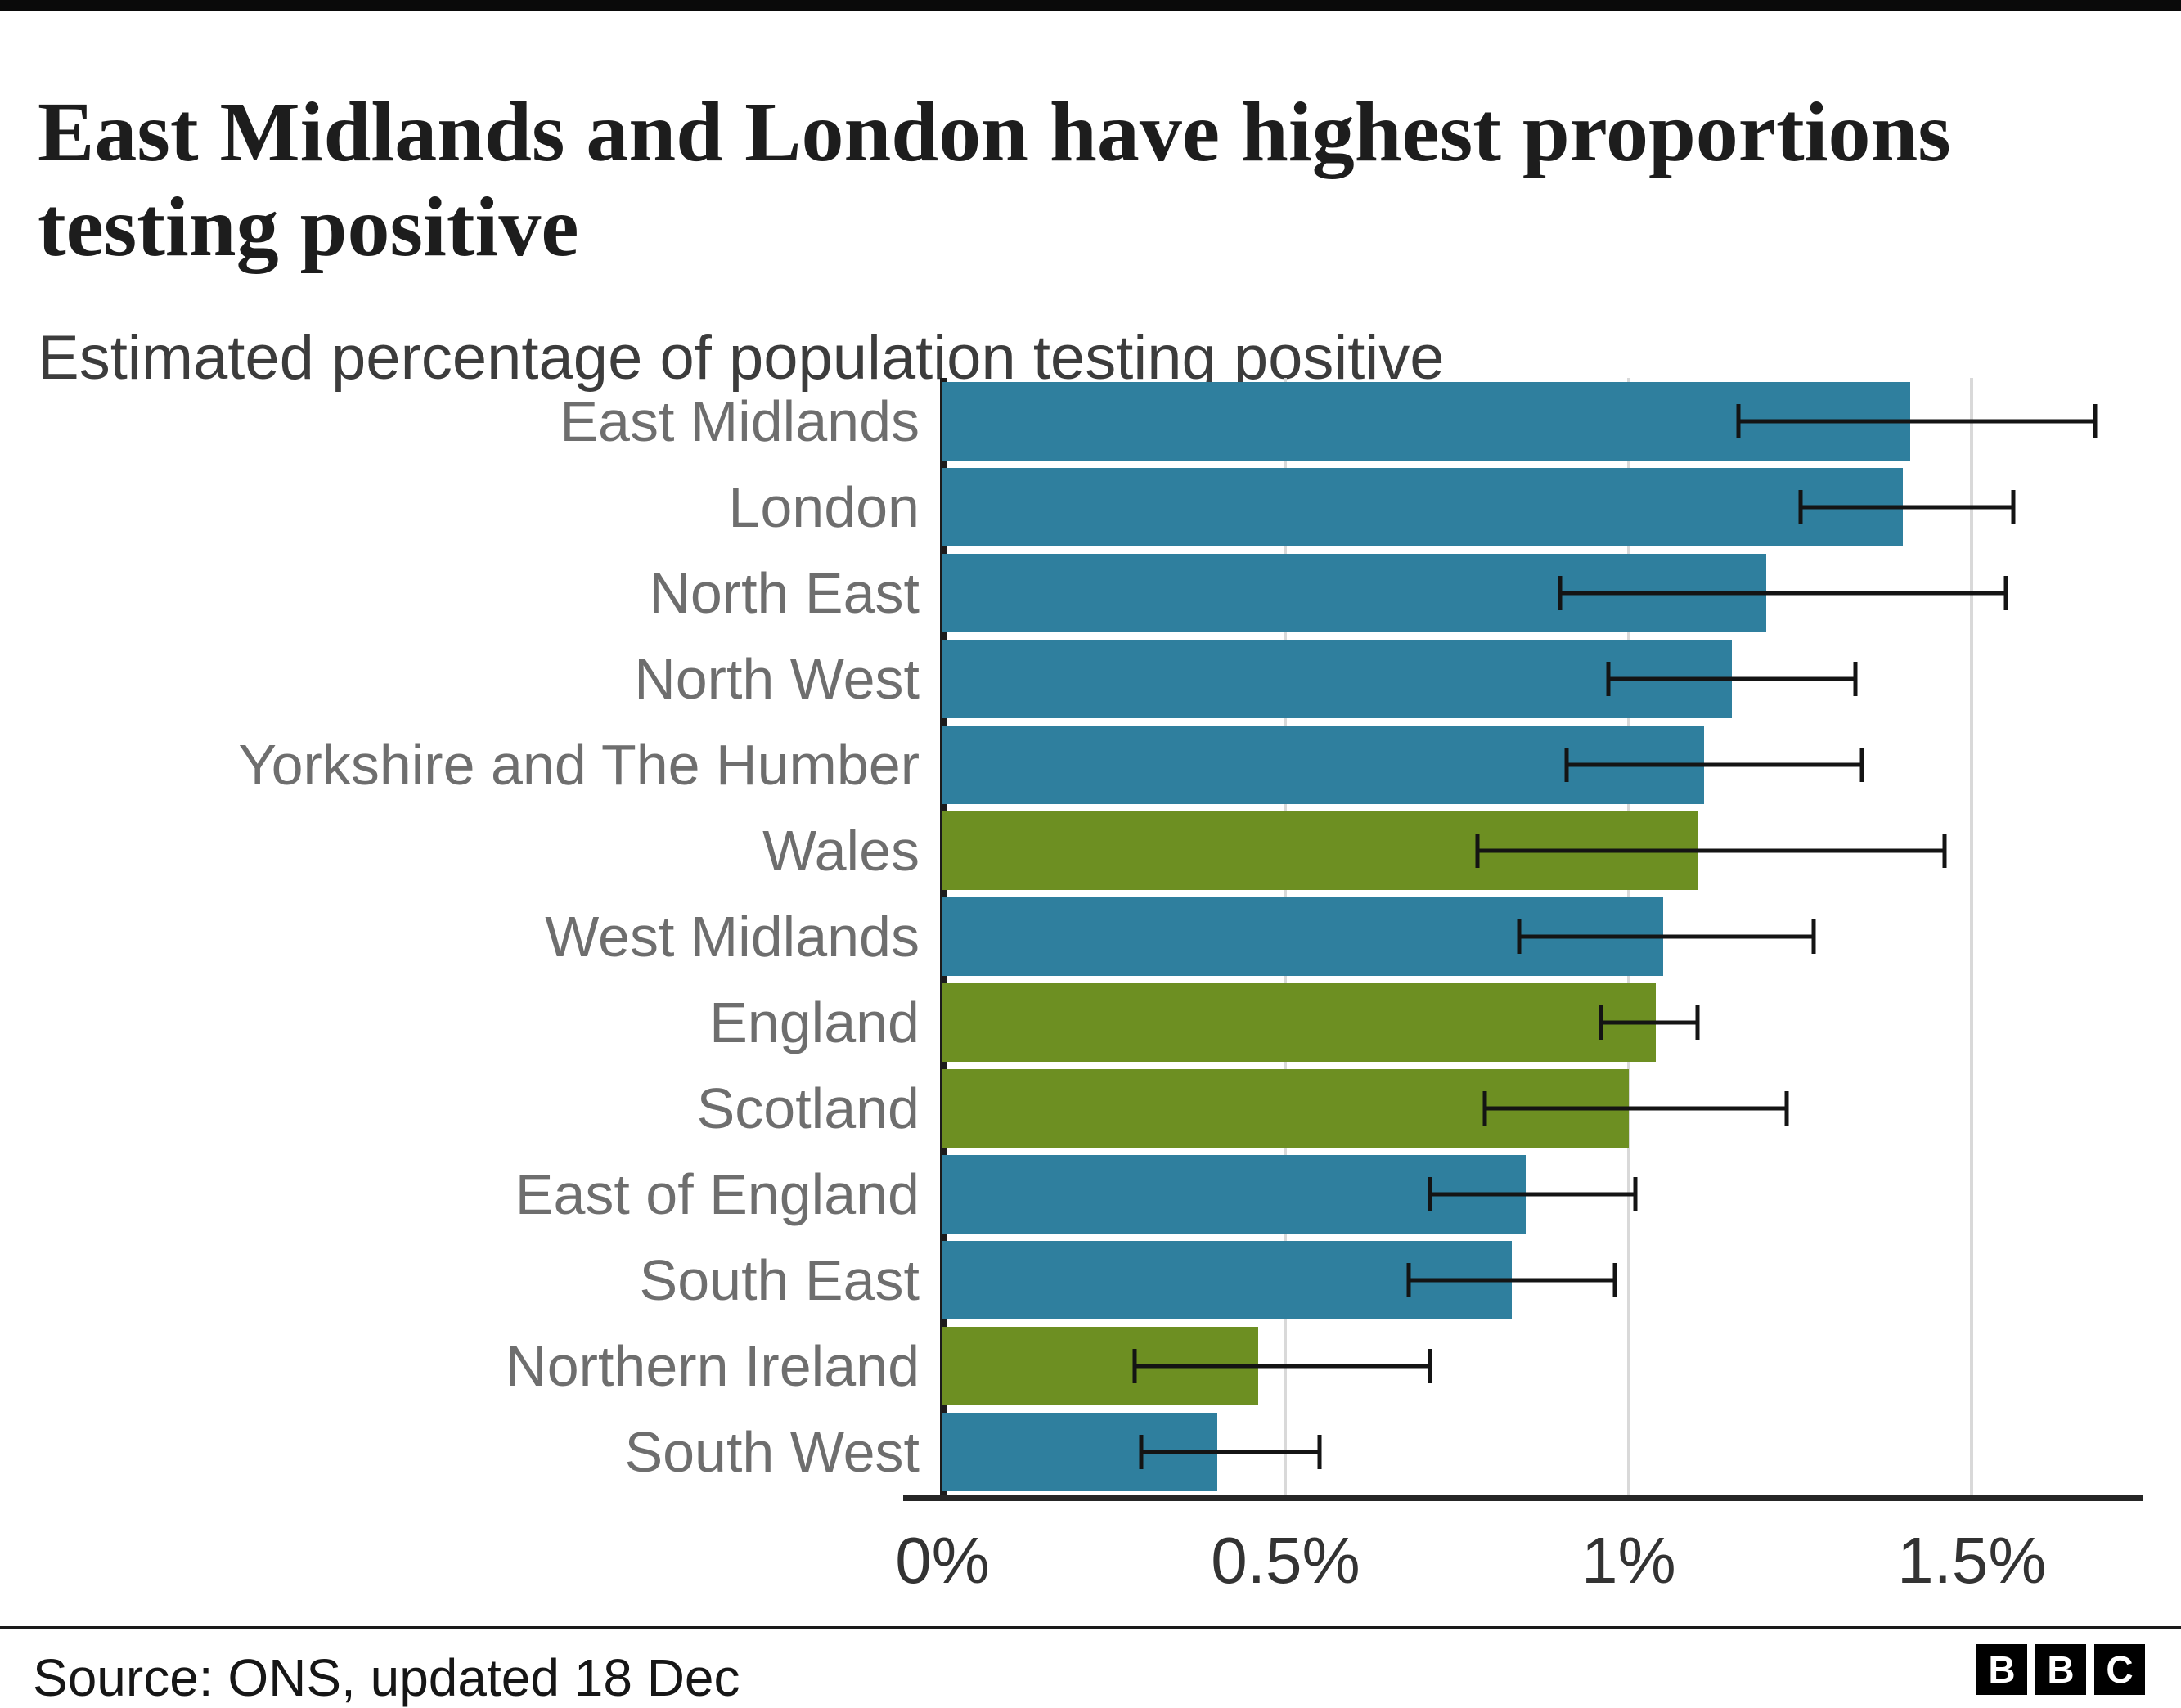 The height and width of the screenshot is (1708, 2181). What do you see at coordinates (1090, 5) in the screenshot?
I see `top-black-bar` at bounding box center [1090, 5].